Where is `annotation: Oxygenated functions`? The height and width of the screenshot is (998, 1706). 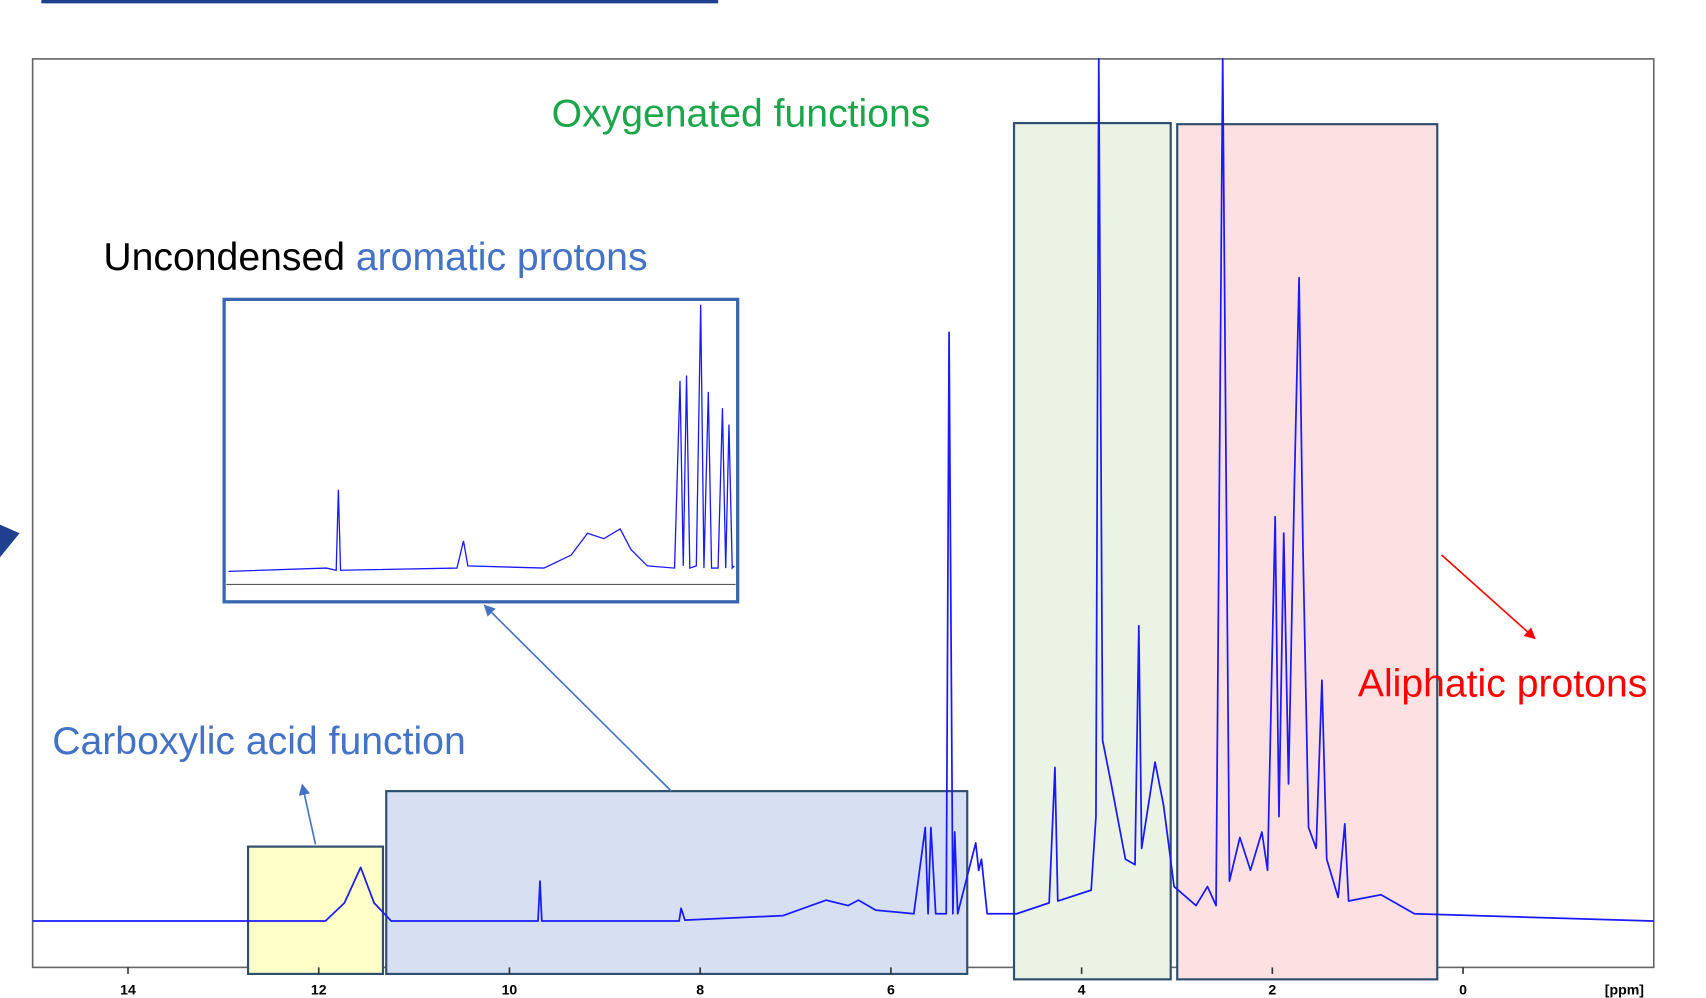 annotation: Oxygenated functions is located at coordinates (741, 113).